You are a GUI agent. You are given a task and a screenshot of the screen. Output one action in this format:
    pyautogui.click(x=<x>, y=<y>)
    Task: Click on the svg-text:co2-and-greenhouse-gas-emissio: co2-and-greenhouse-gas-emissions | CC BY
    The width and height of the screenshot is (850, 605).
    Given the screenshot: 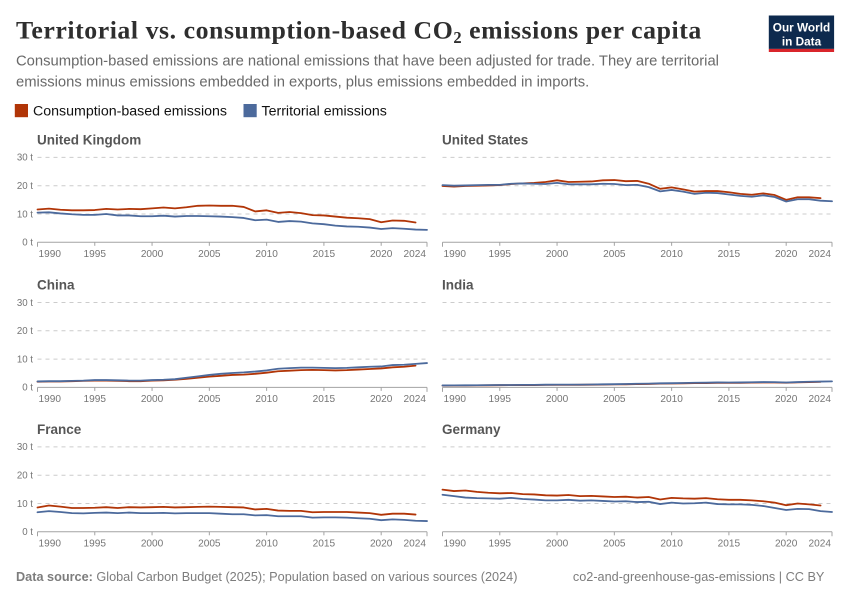 What is the action you would take?
    pyautogui.click(x=699, y=577)
    